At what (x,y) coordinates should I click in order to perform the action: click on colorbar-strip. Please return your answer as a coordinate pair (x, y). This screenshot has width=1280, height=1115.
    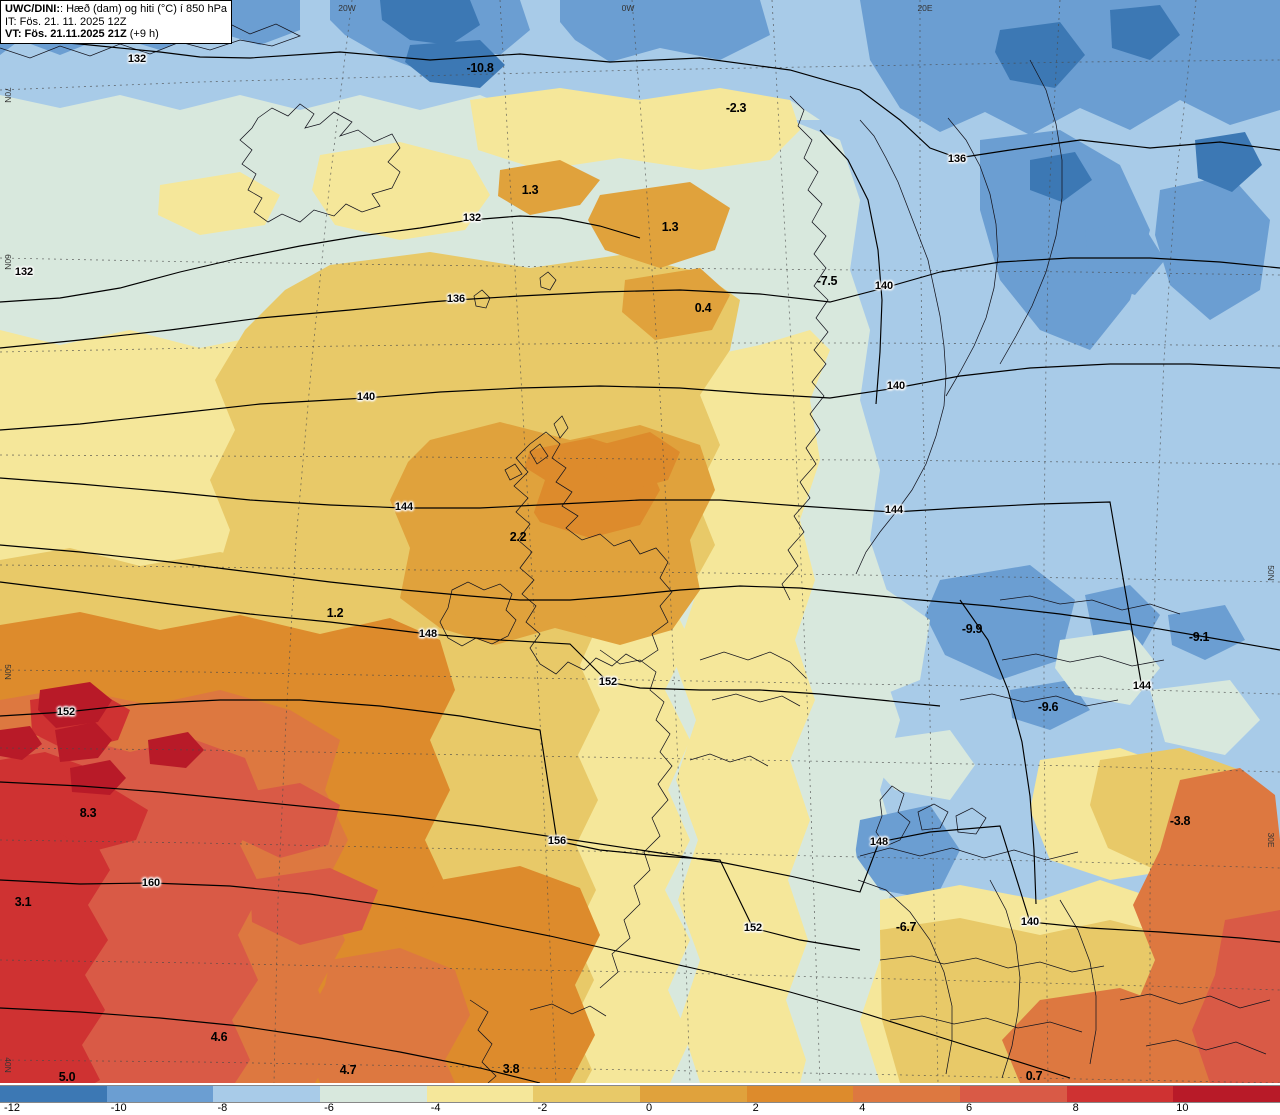
    Looking at the image, I should click on (640, 1094).